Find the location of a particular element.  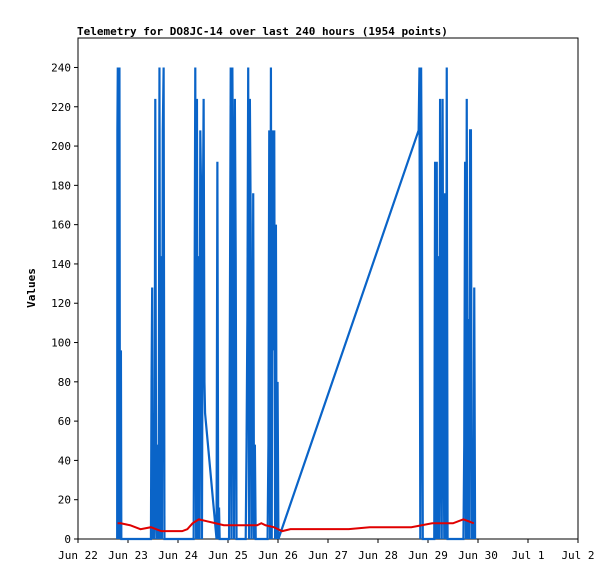

y-tick-label: 120 is located at coordinates (61, 303).